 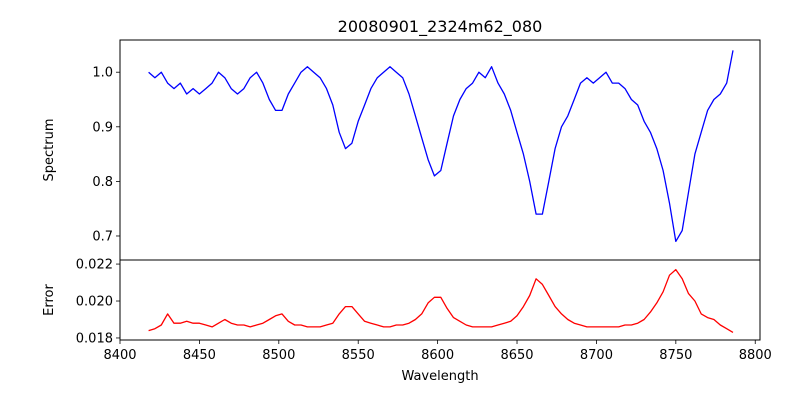 I want to click on x-tick-label: 8600, so click(x=437, y=355).